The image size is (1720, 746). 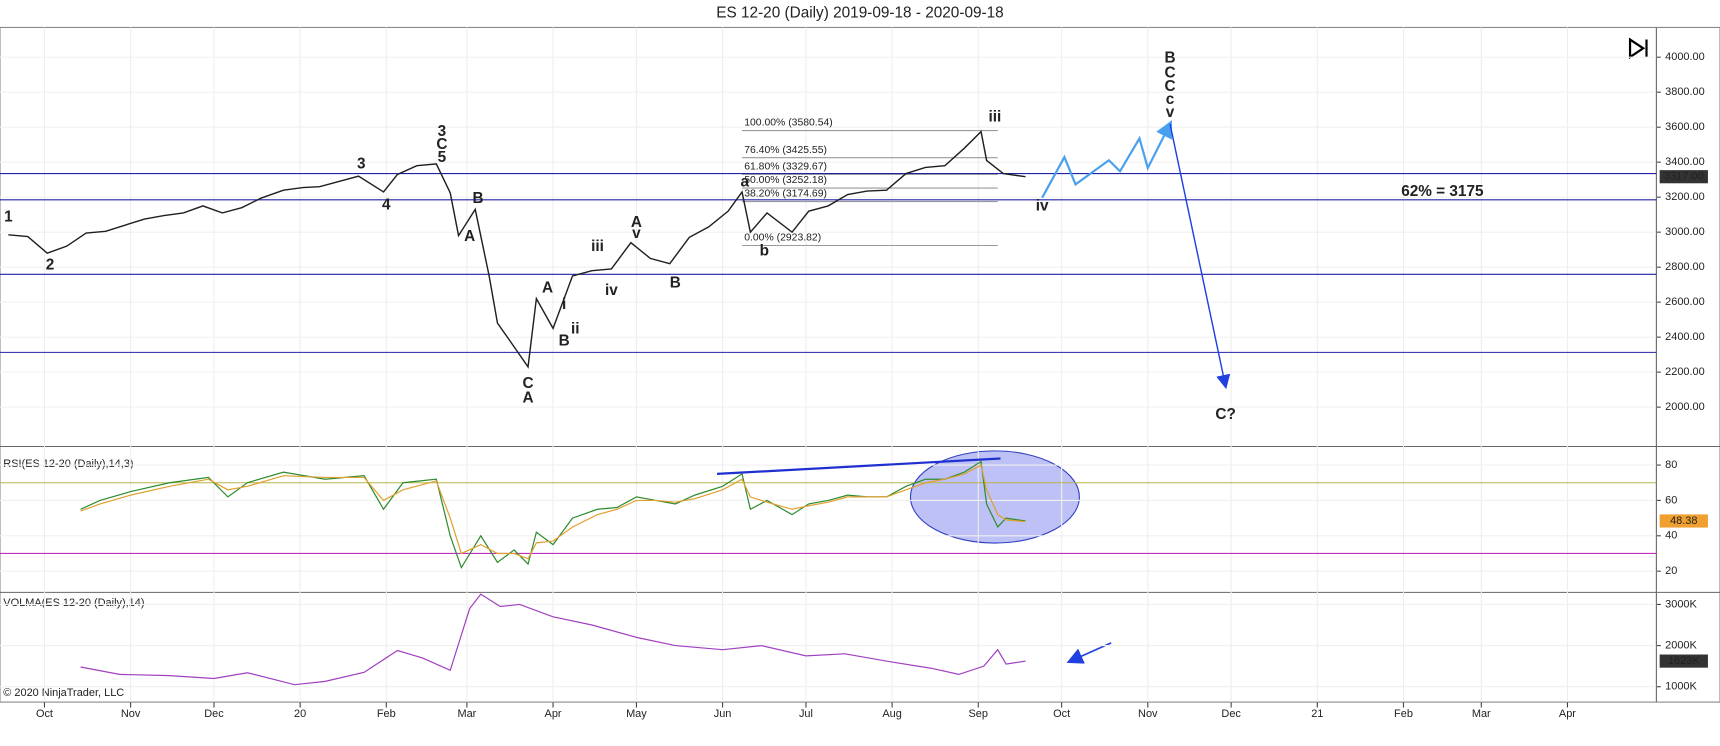 I want to click on x-tick-label: Jul, so click(x=806, y=714).